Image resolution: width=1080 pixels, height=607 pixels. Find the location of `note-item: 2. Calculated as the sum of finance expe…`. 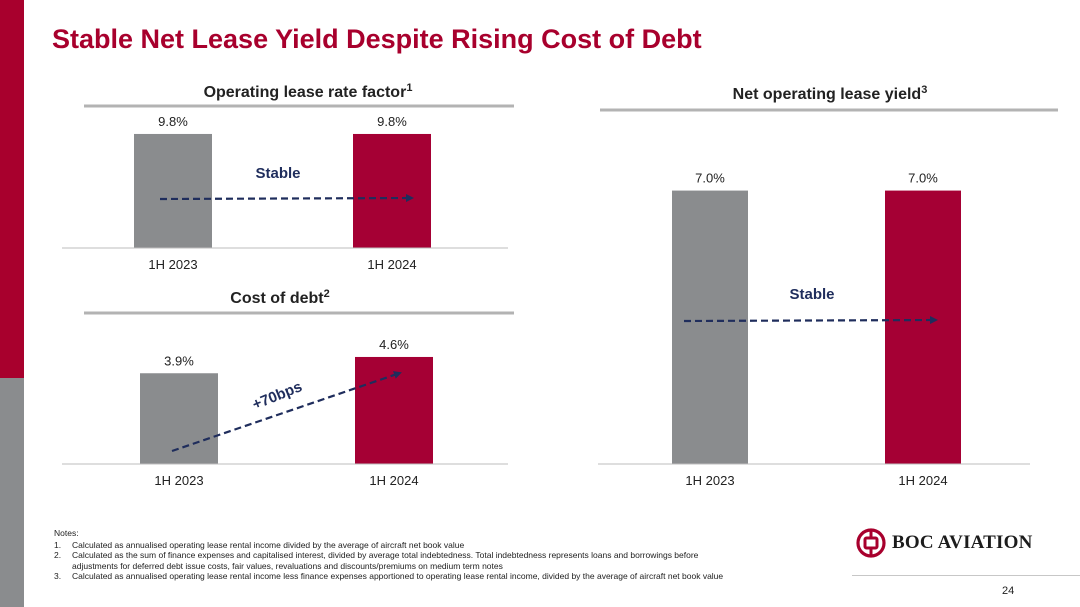

note-item: 2. Calculated as the sum of finance expe… is located at coordinates (394, 560).